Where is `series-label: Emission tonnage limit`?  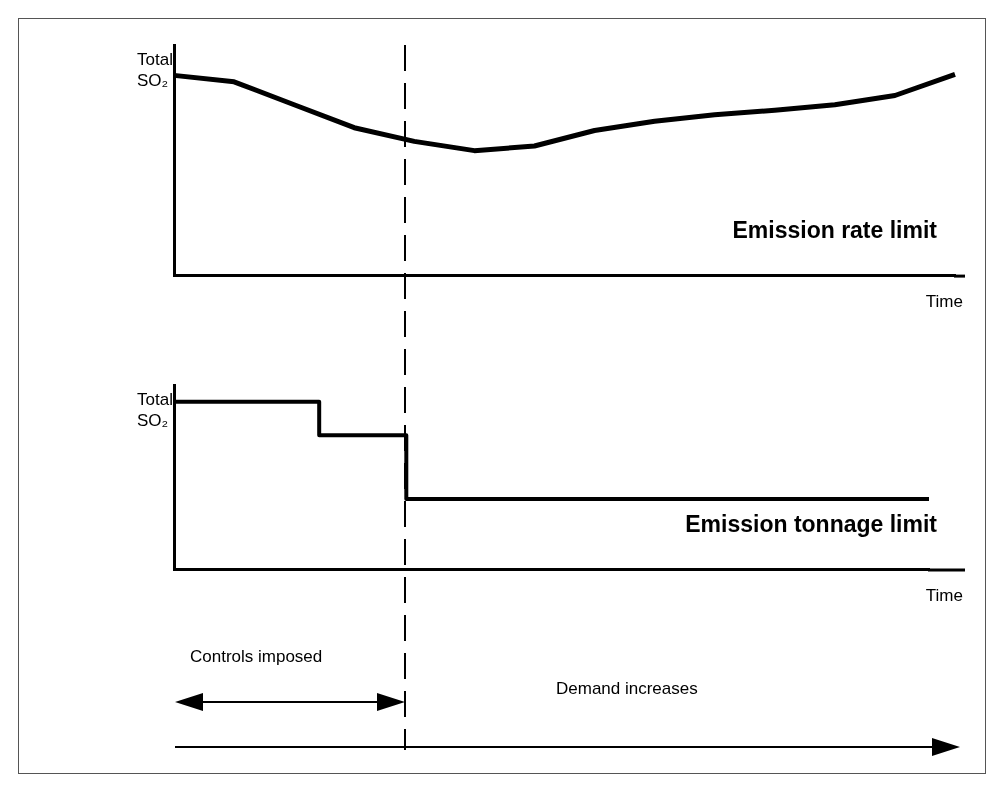
series-label: Emission tonnage limit is located at coordinates (811, 523).